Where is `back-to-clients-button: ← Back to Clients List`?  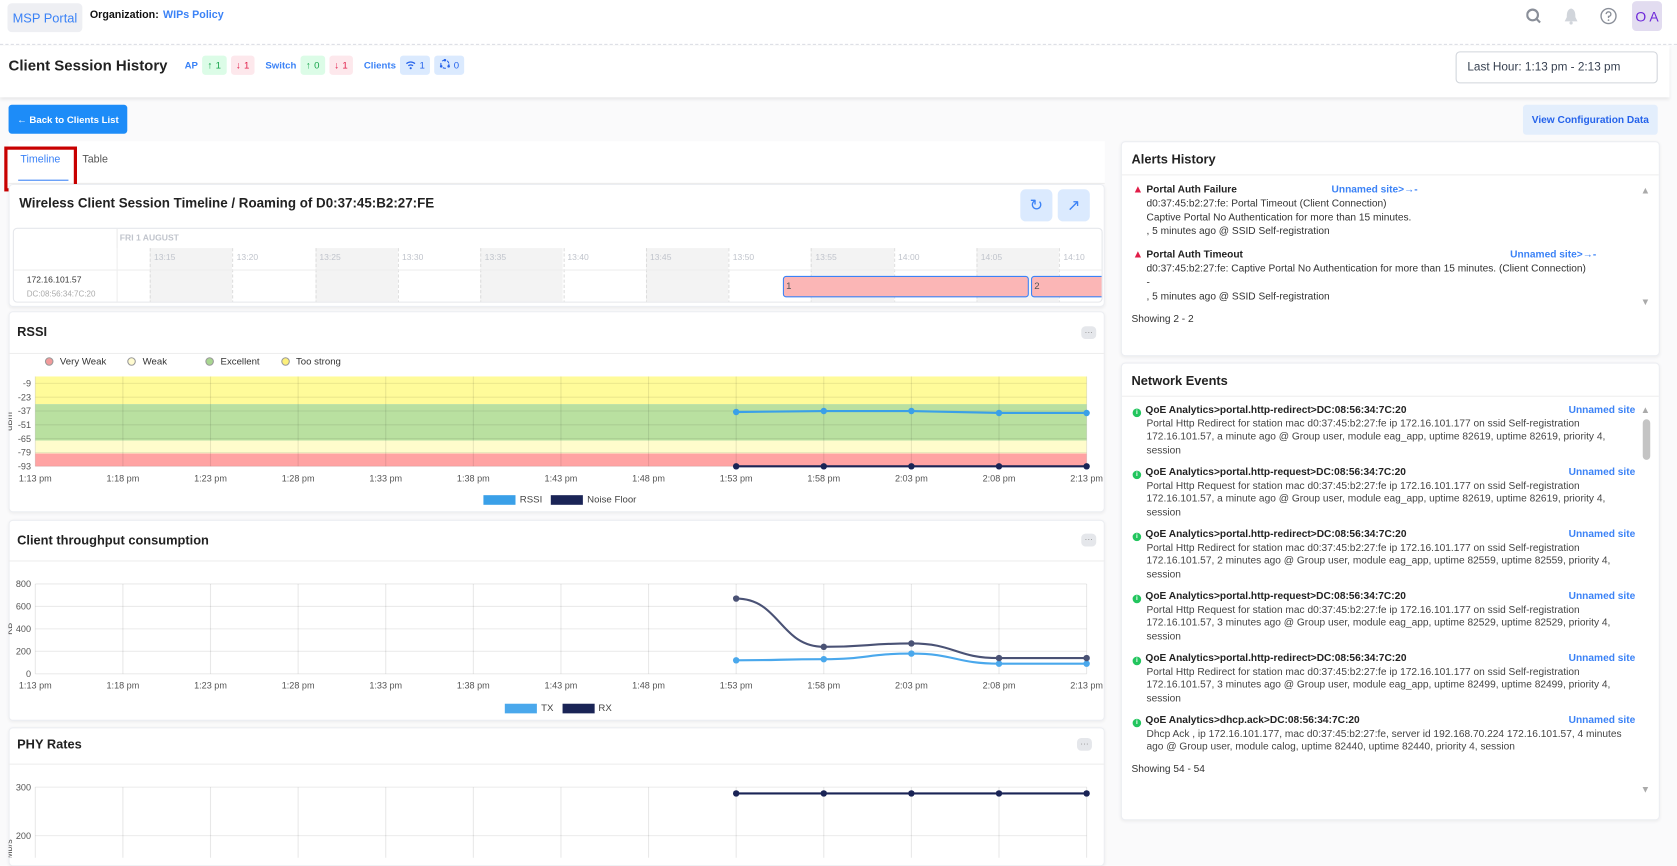 back-to-clients-button: ← Back to Clients List is located at coordinates (68, 119).